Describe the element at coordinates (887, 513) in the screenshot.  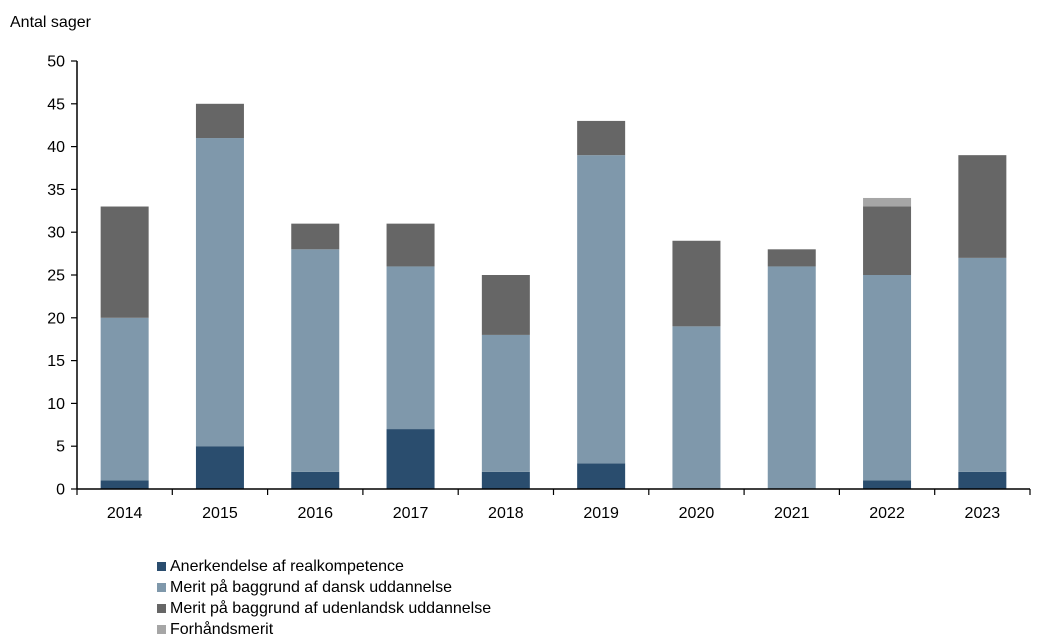
I see `x-tick-label-2022: 2022` at that location.